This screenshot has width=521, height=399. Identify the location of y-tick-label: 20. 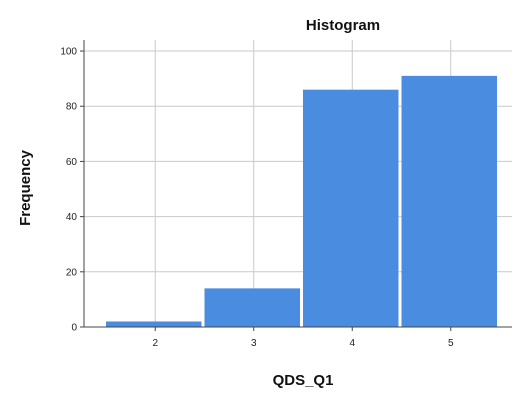
(72, 272).